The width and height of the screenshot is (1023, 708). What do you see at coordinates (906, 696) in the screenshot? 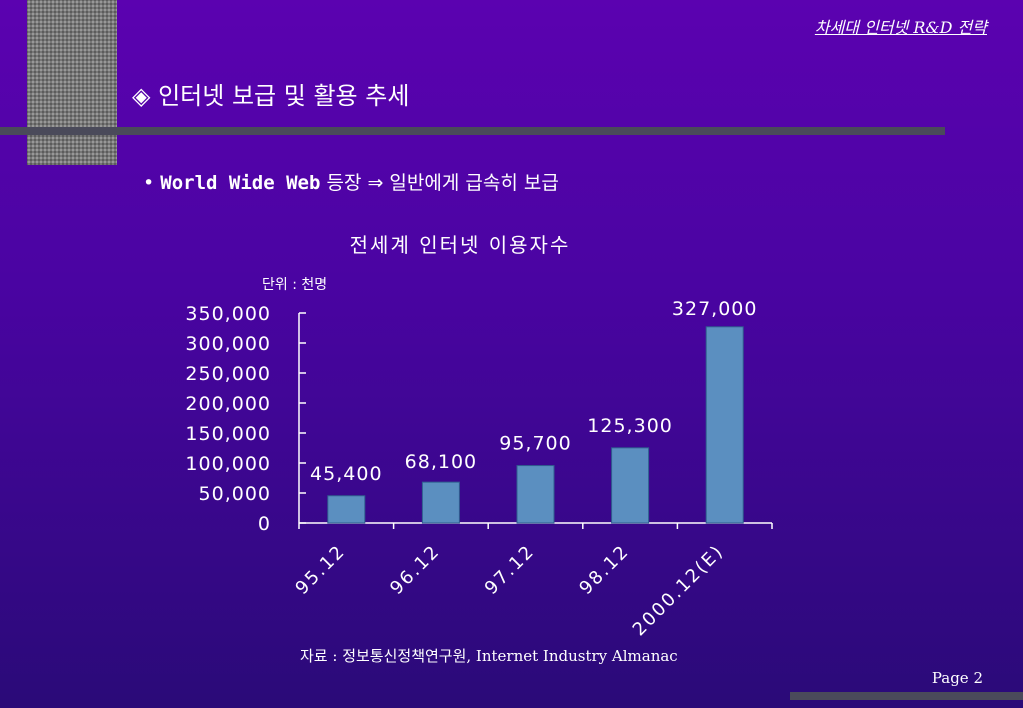
I see `footer-divider` at bounding box center [906, 696].